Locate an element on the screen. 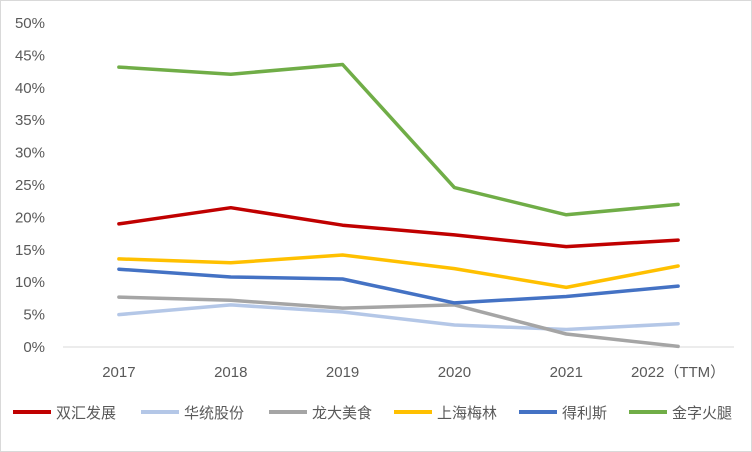 This screenshot has width=752, height=452. y-tick-label: 25% is located at coordinates (30, 185).